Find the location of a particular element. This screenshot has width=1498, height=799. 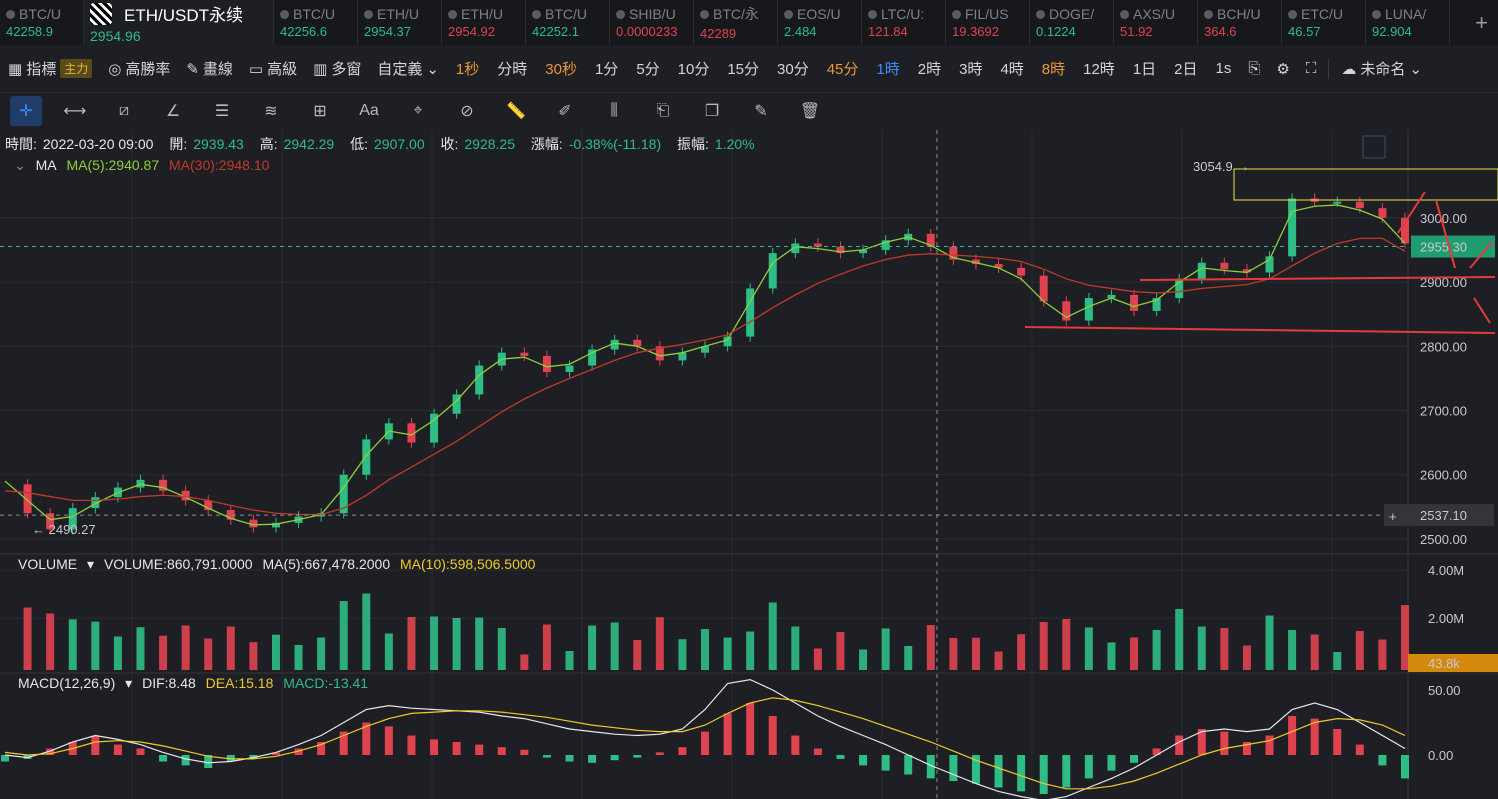

ticker-symbol: AXS/U is located at coordinates (1154, 14).